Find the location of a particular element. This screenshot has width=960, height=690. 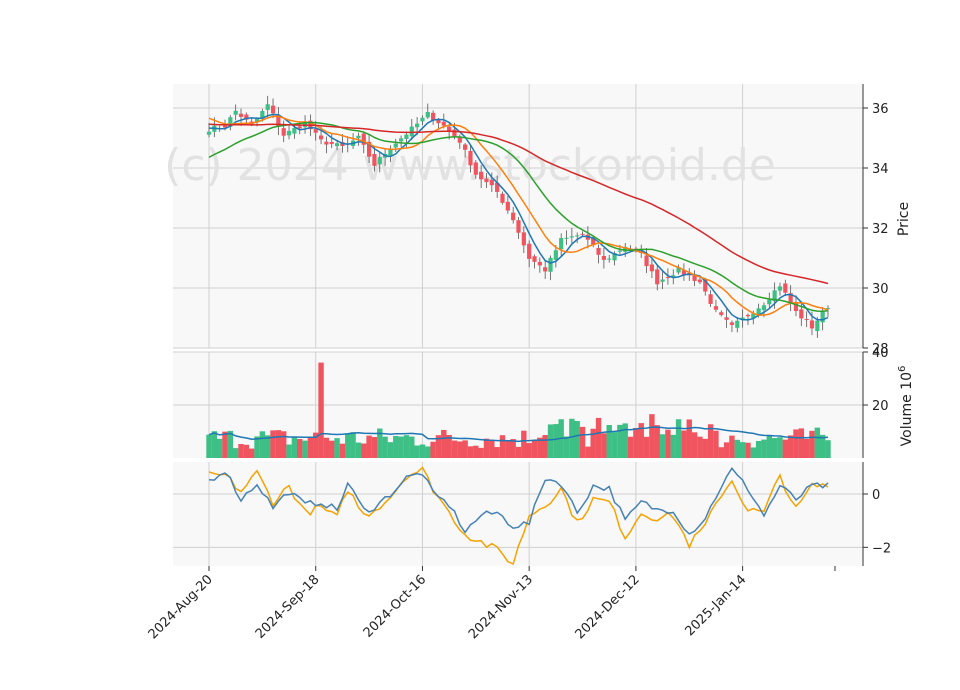

price-tick-label: 32 is located at coordinates (880, 229).